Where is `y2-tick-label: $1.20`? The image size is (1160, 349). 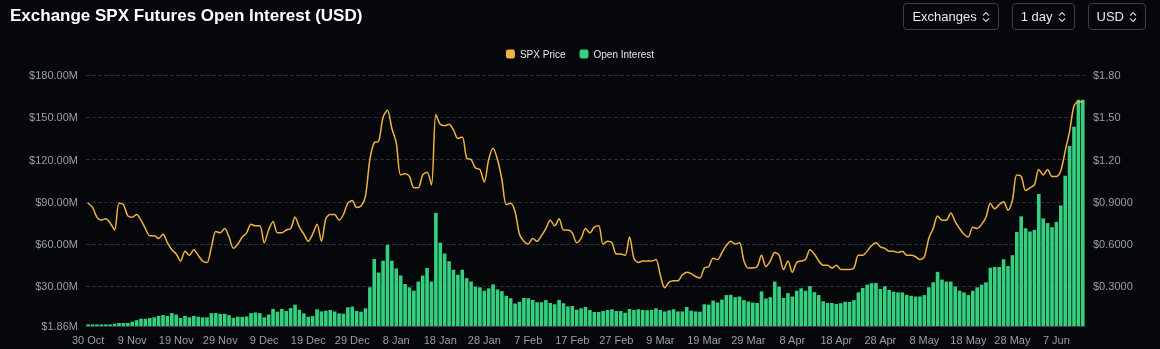
y2-tick-label: $1.20 is located at coordinates (1107, 159).